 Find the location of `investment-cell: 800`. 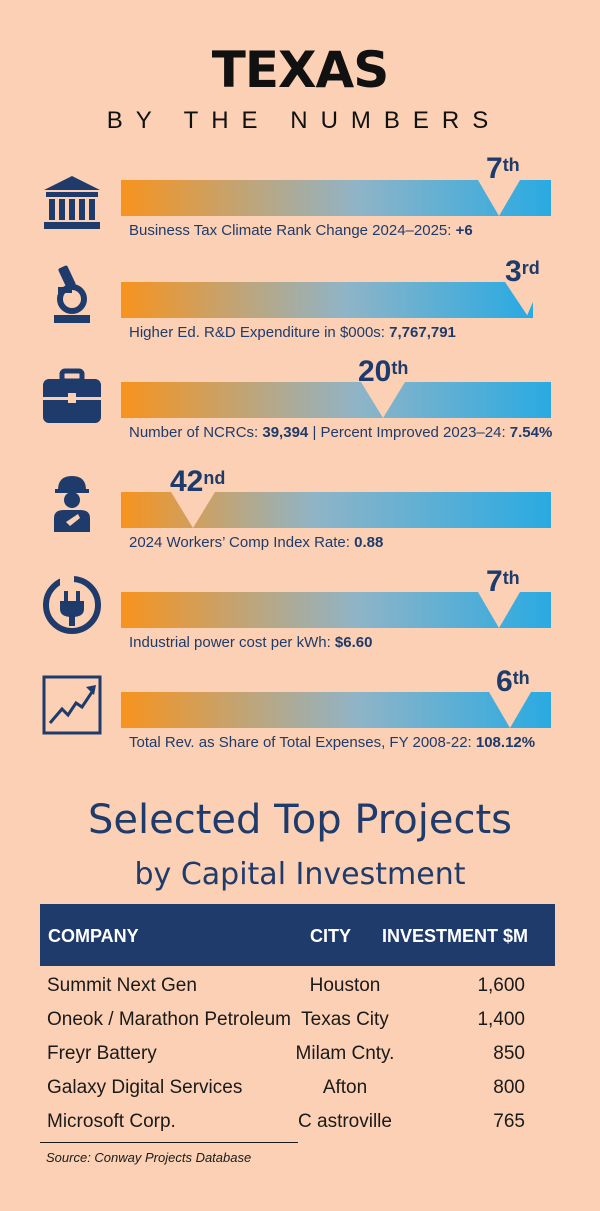

investment-cell: 800 is located at coordinates (509, 1087).